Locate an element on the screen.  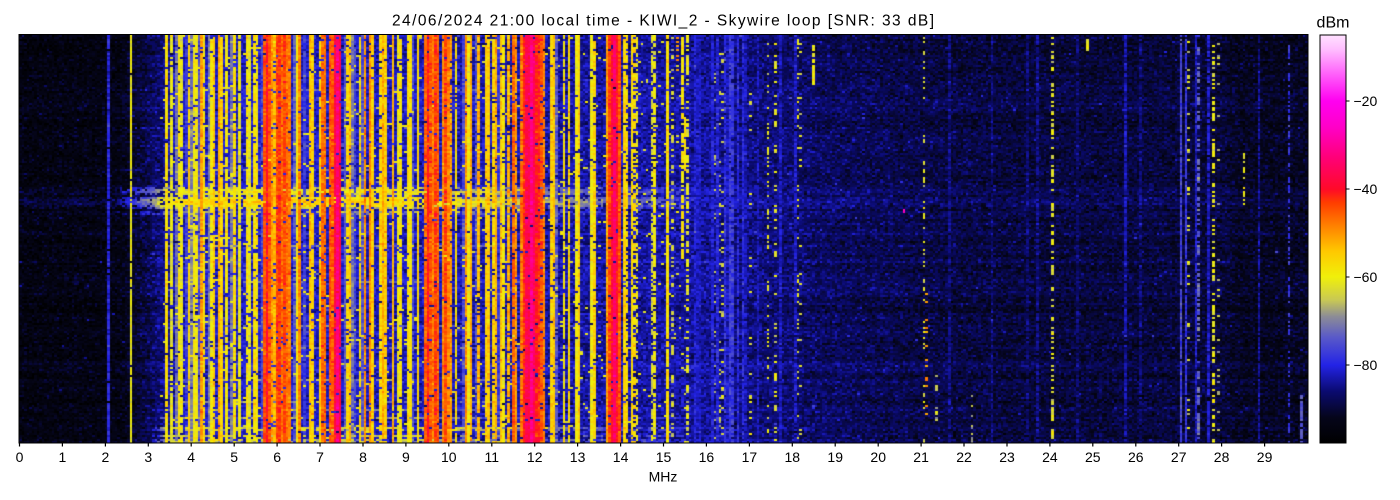
svg-text: 5 is located at coordinates (234, 457).